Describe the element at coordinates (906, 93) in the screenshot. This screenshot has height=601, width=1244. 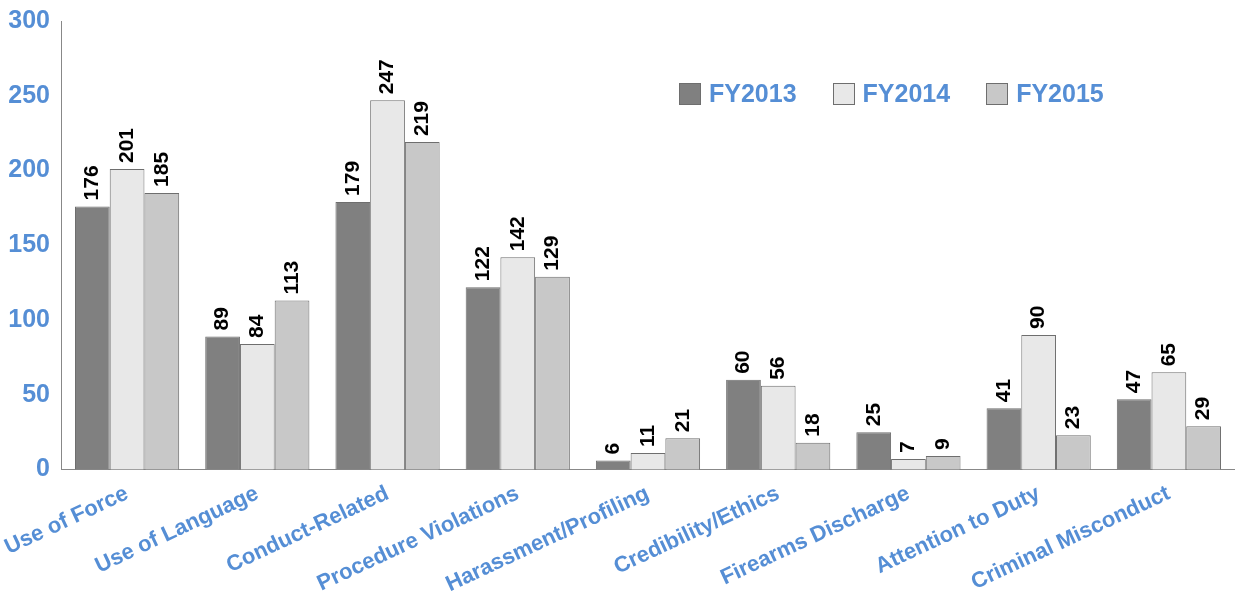
I see `legend-label: FY2014` at that location.